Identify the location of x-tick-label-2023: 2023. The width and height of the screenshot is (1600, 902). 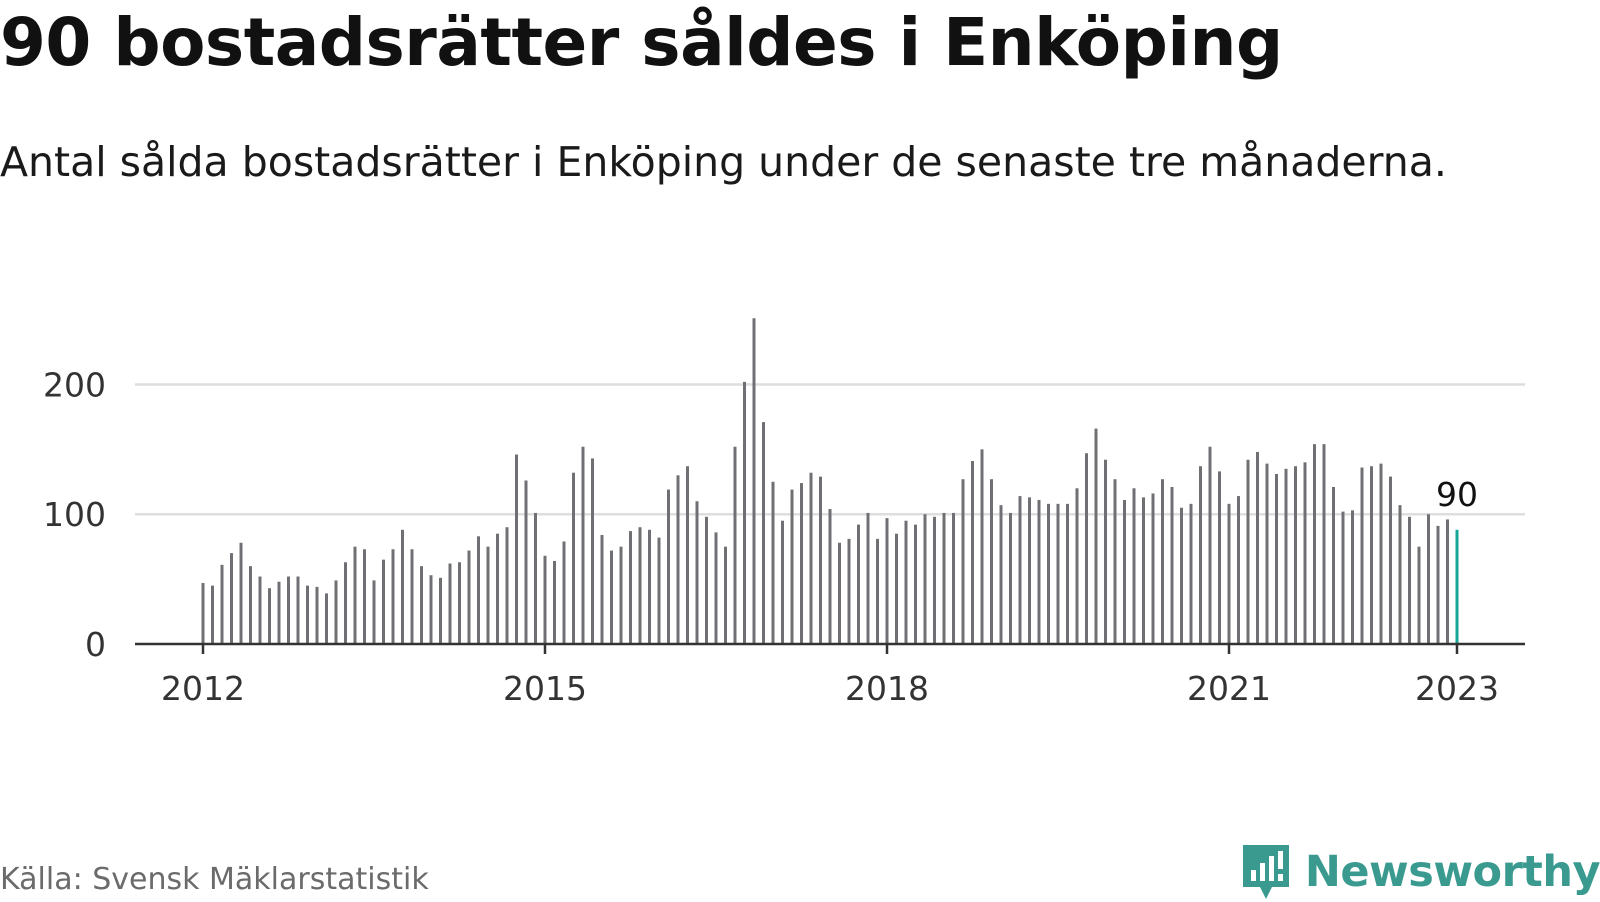
(1457, 688).